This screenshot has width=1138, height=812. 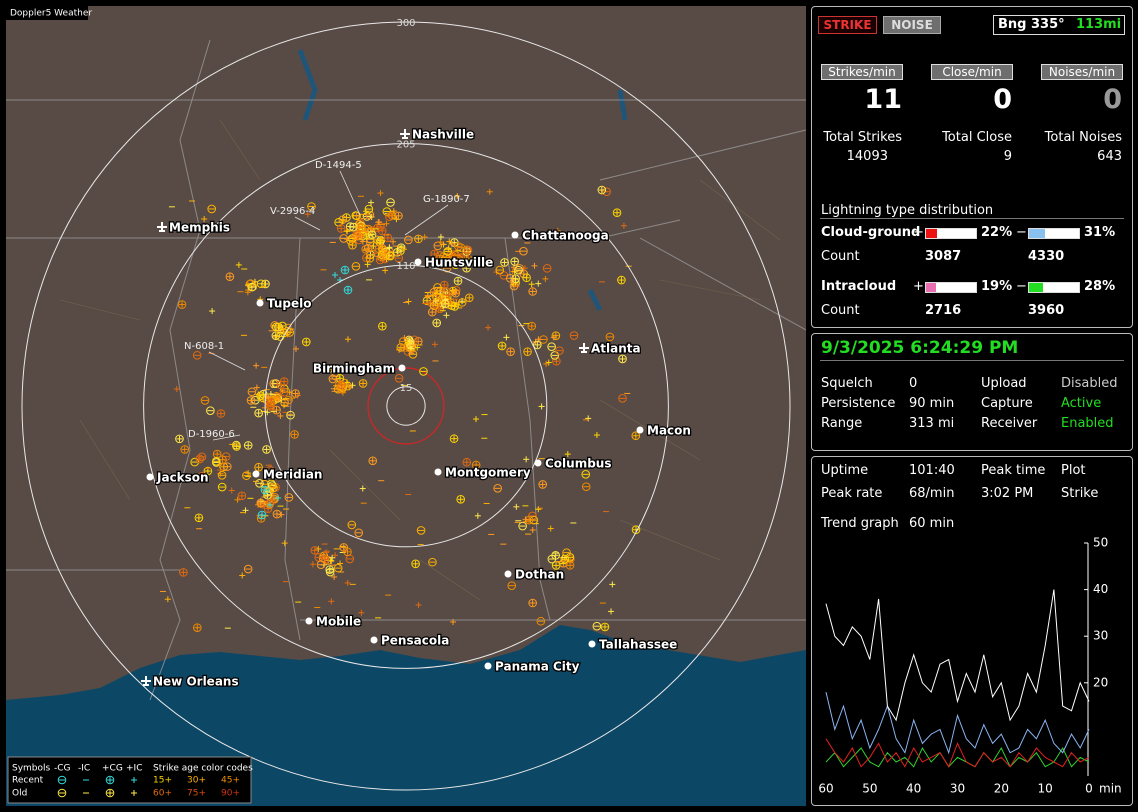 I want to click on range-ring-label: 110, so click(x=405, y=266).